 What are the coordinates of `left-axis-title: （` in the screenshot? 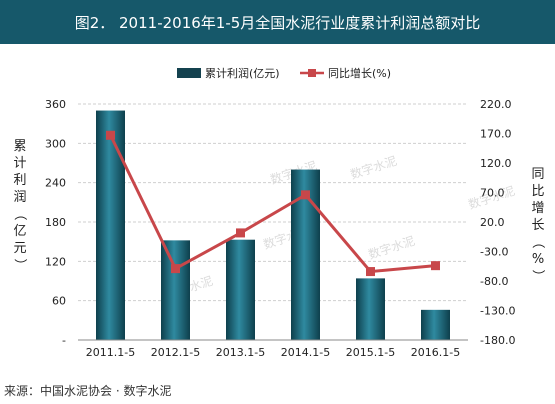 It's located at (19, 213).